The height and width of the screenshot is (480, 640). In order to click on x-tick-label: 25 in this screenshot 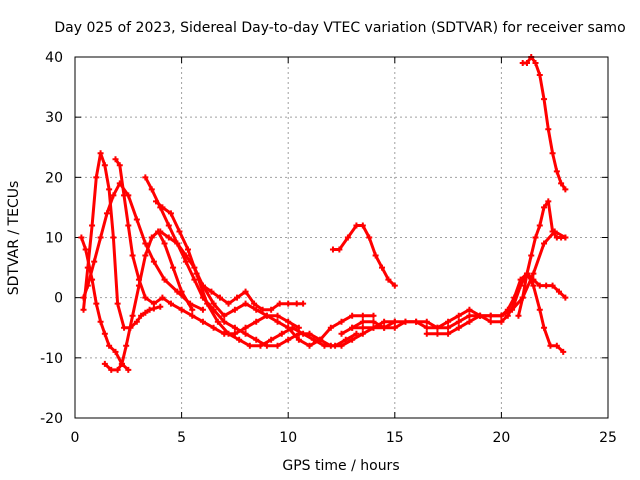, I will do `click(608, 438)`.